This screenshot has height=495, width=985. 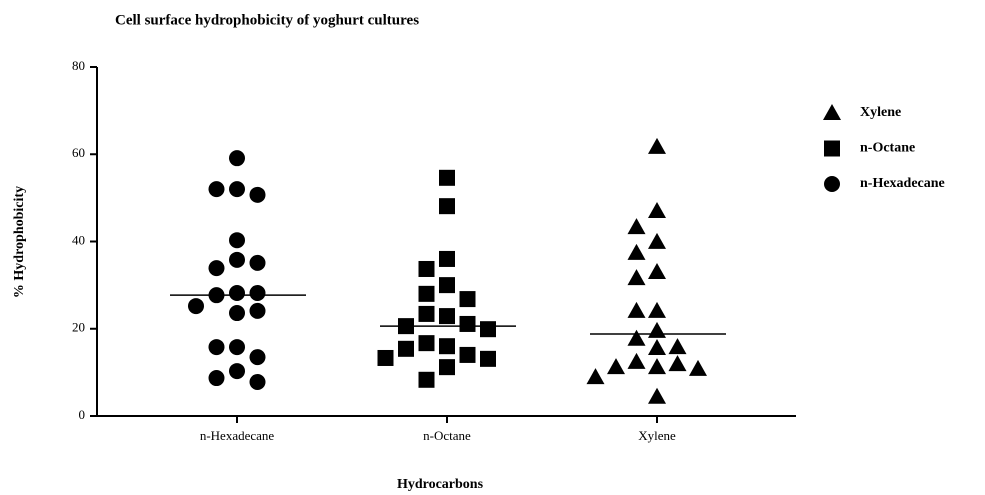 I want to click on y-tick-label: 0, so click(x=82, y=414).